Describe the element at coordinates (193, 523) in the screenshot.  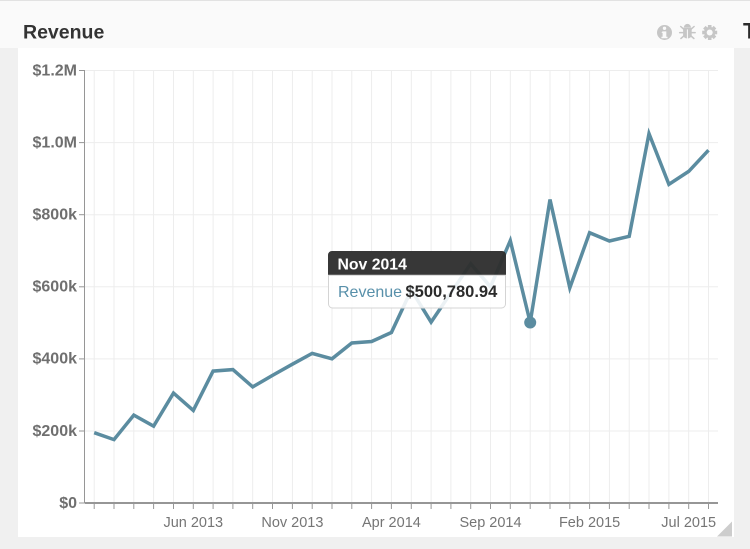
I see `svg-text: Jun 2013` at that location.